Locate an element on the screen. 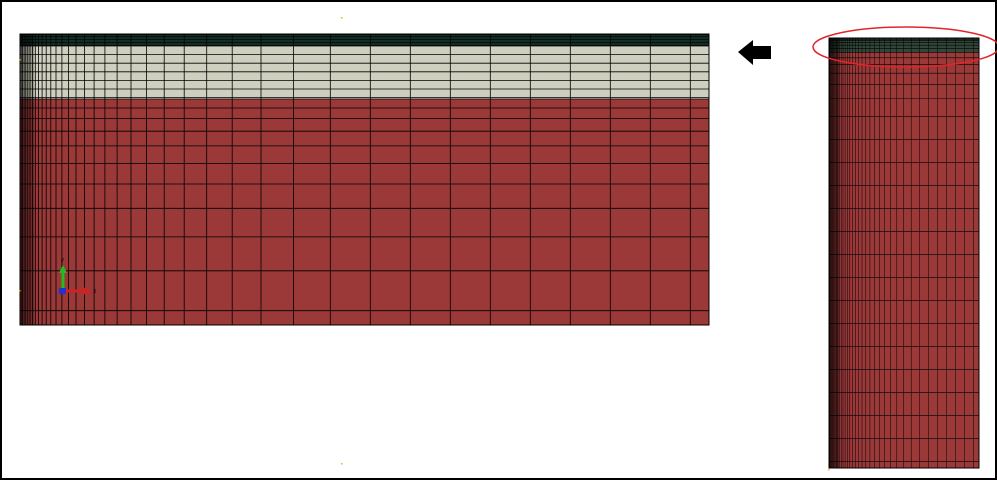 The height and width of the screenshot is (480, 997). full-mesh-dense-edge is located at coordinates (834, 253).